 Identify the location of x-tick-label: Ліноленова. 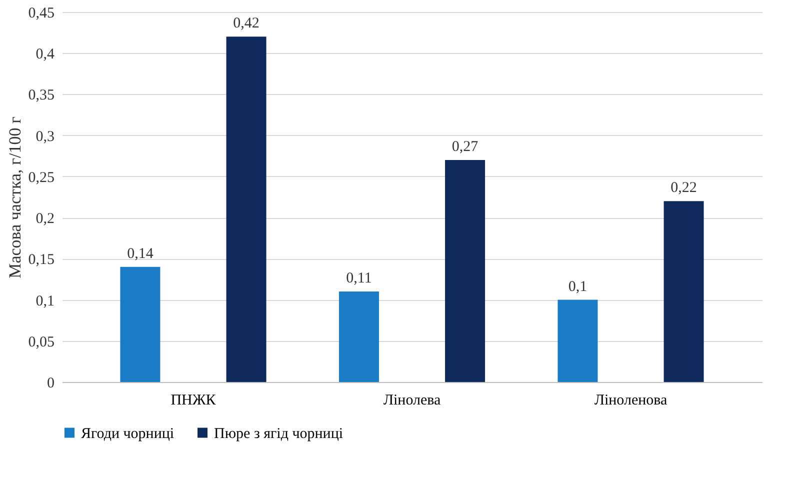
(631, 400).